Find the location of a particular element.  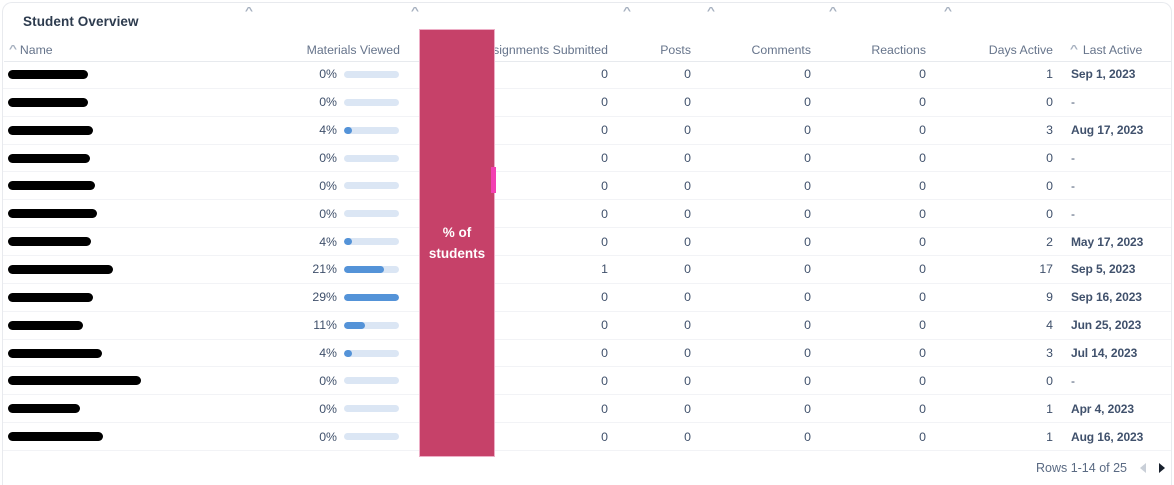

column-header-assignments-submitted: Assignments Submitted is located at coordinates (505, 50).